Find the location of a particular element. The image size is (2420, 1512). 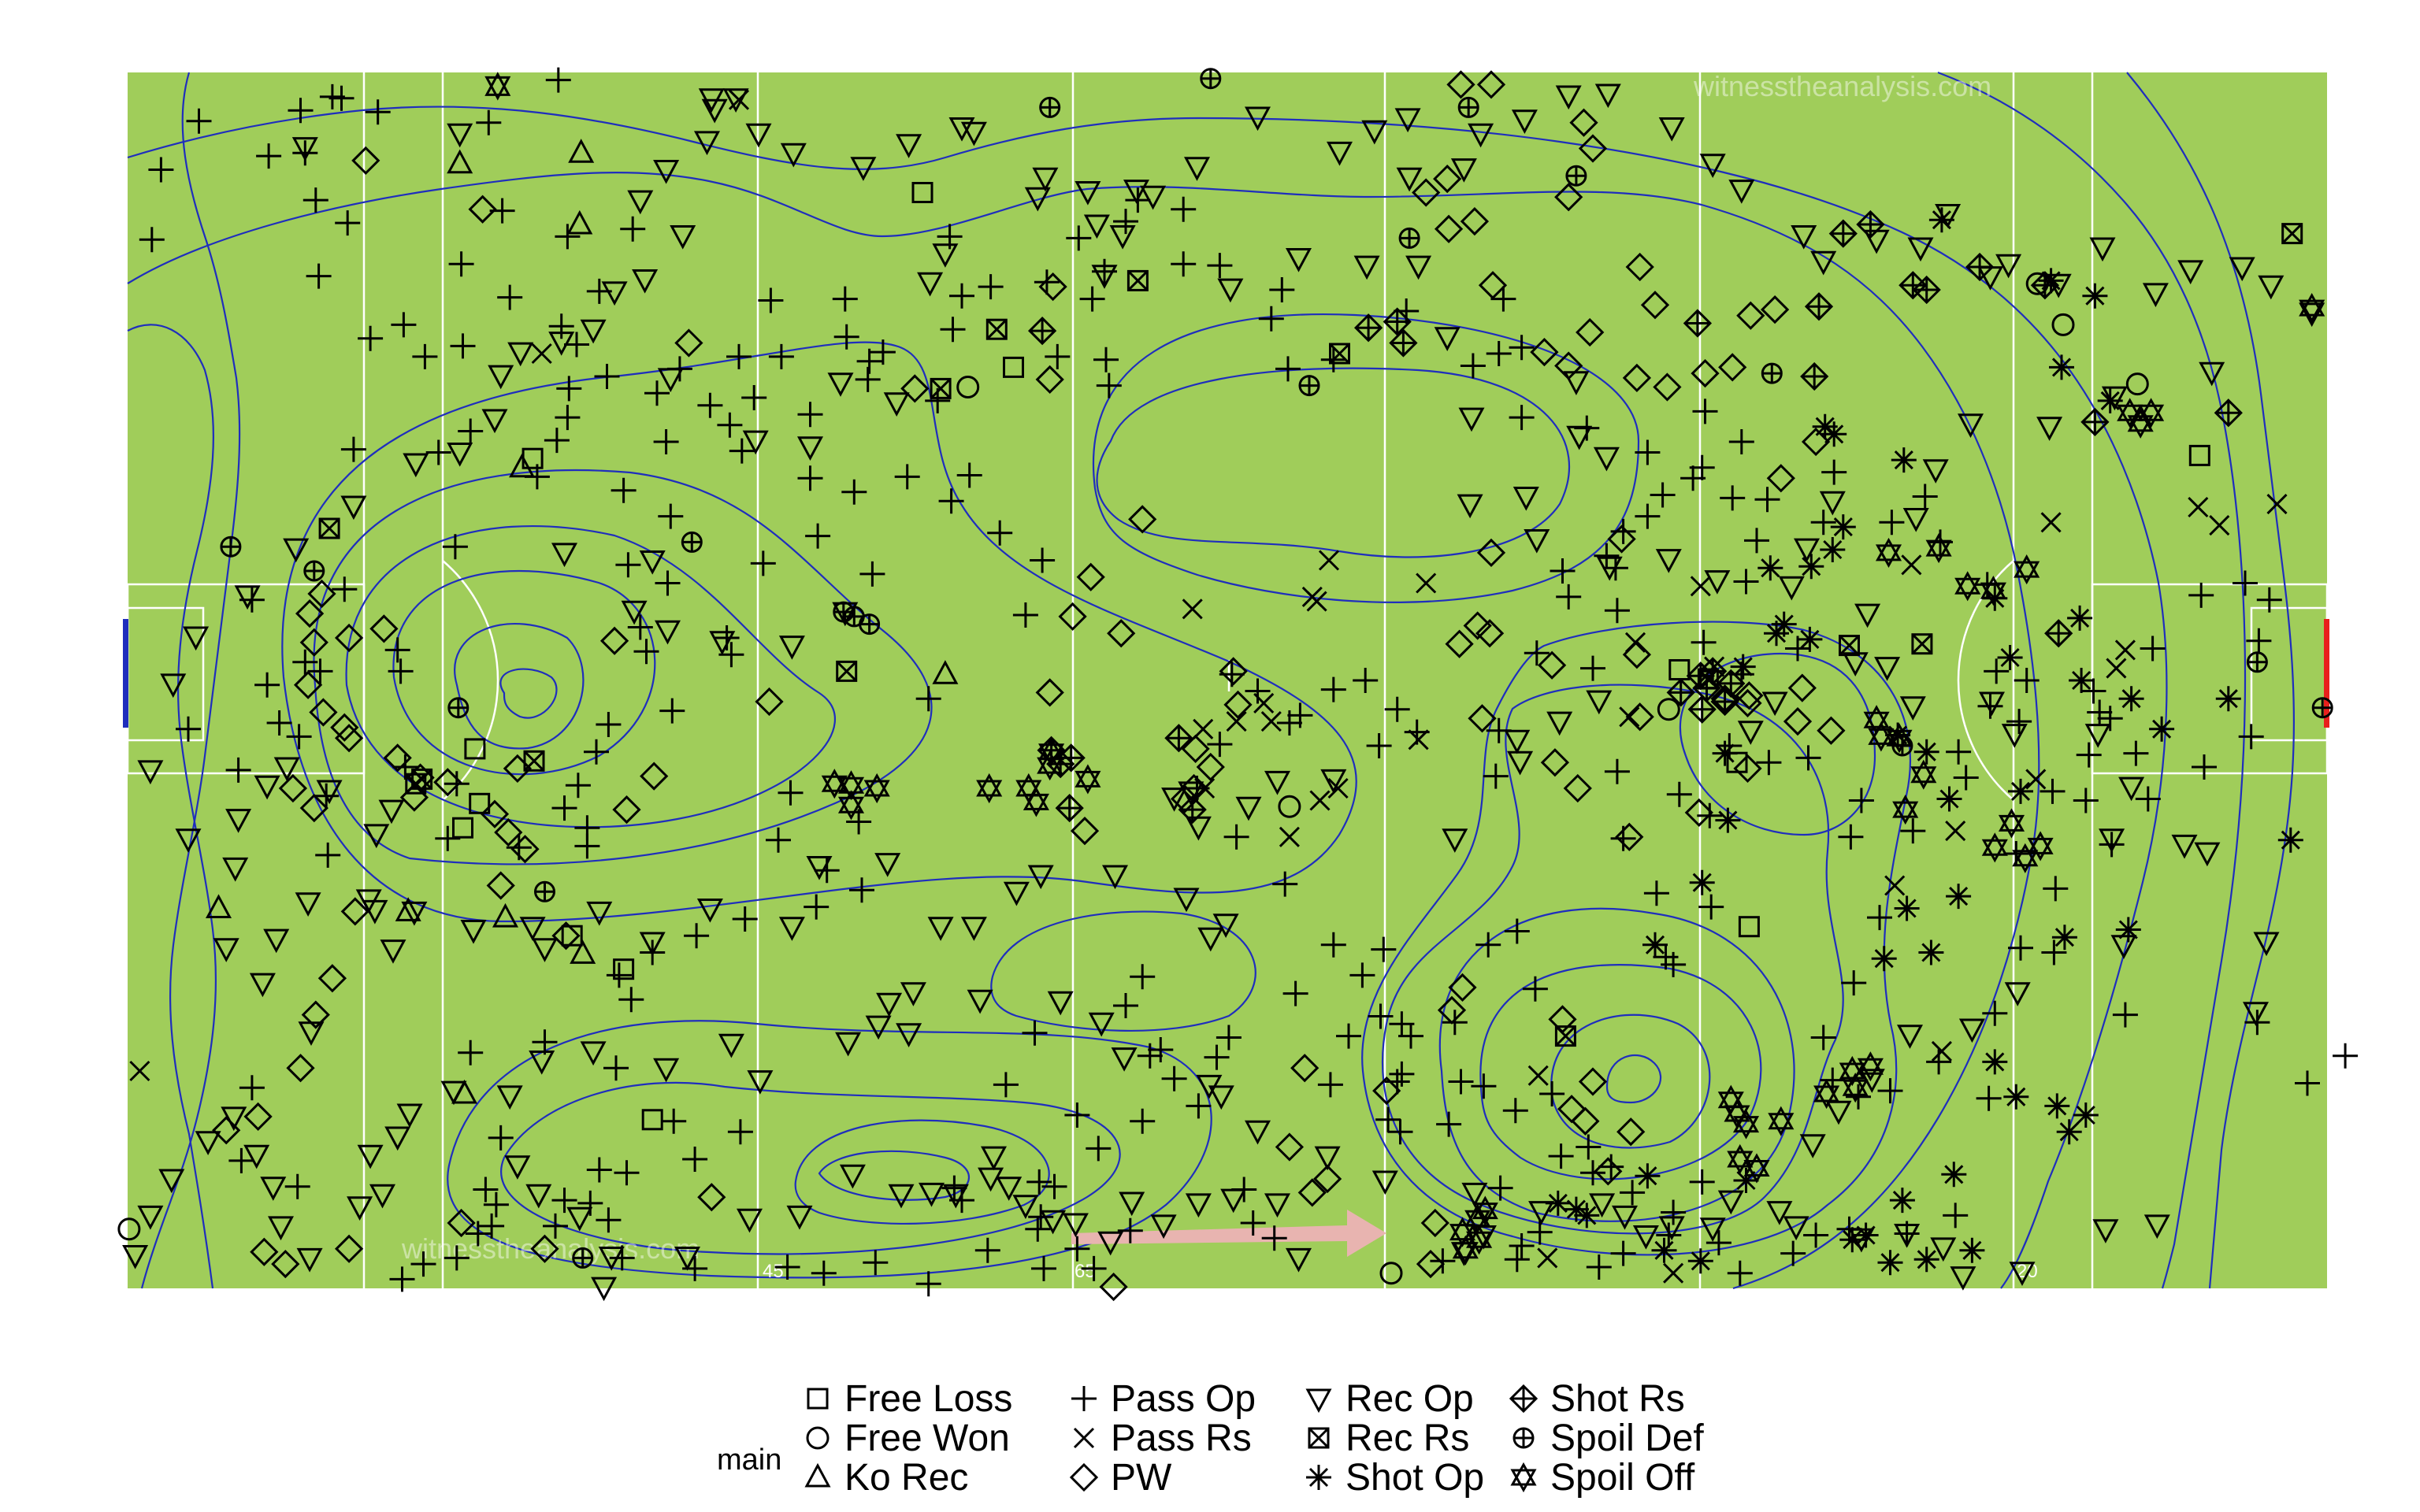

arc-left is located at coordinates (470, 680).